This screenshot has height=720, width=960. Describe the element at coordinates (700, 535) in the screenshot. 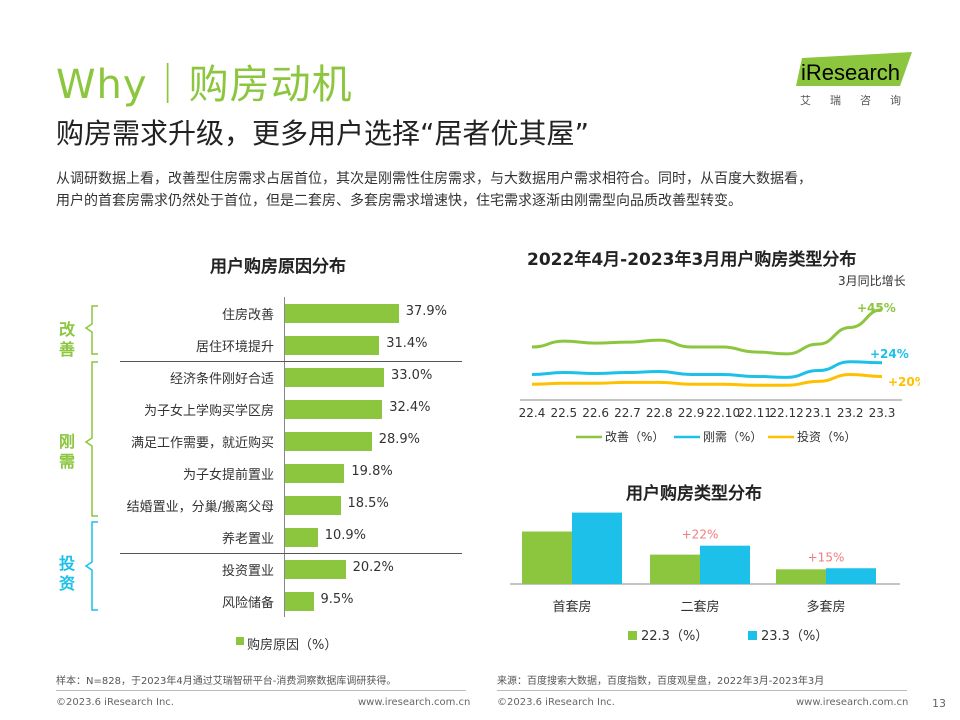

I see `growth-label: +22%` at that location.